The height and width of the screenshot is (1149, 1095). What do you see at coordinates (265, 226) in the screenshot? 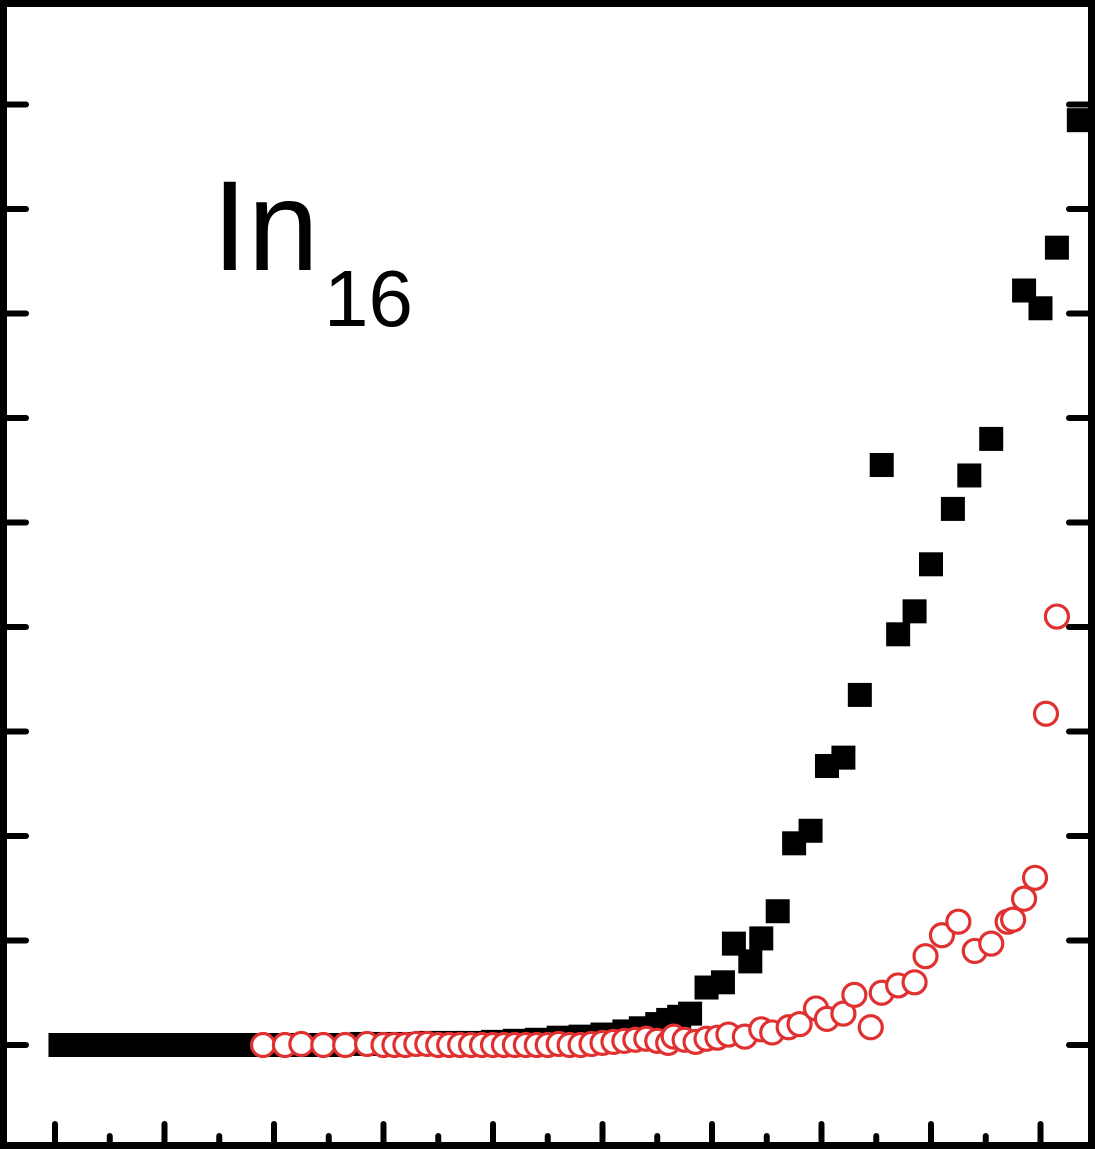
I see `annotation-main: In` at bounding box center [265, 226].